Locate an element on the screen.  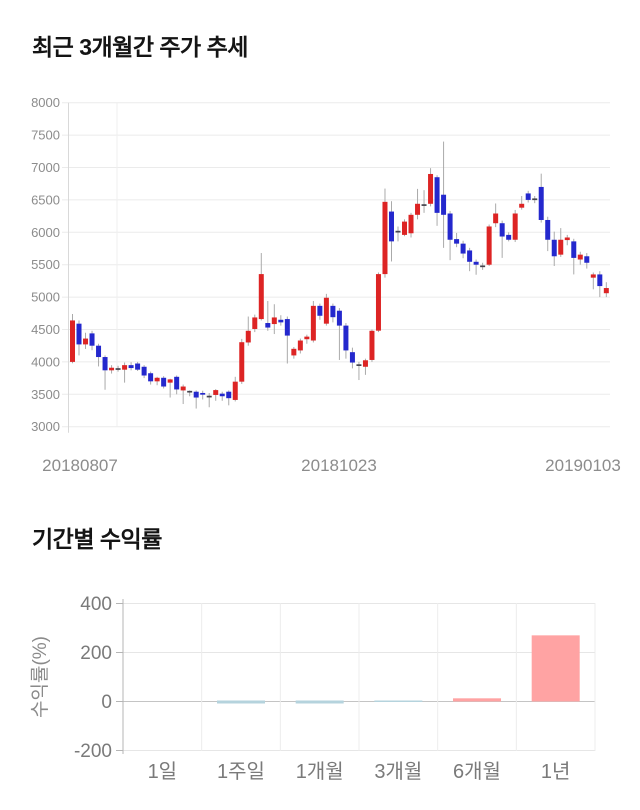
tick-label: 8000 is located at coordinates (45, 102).